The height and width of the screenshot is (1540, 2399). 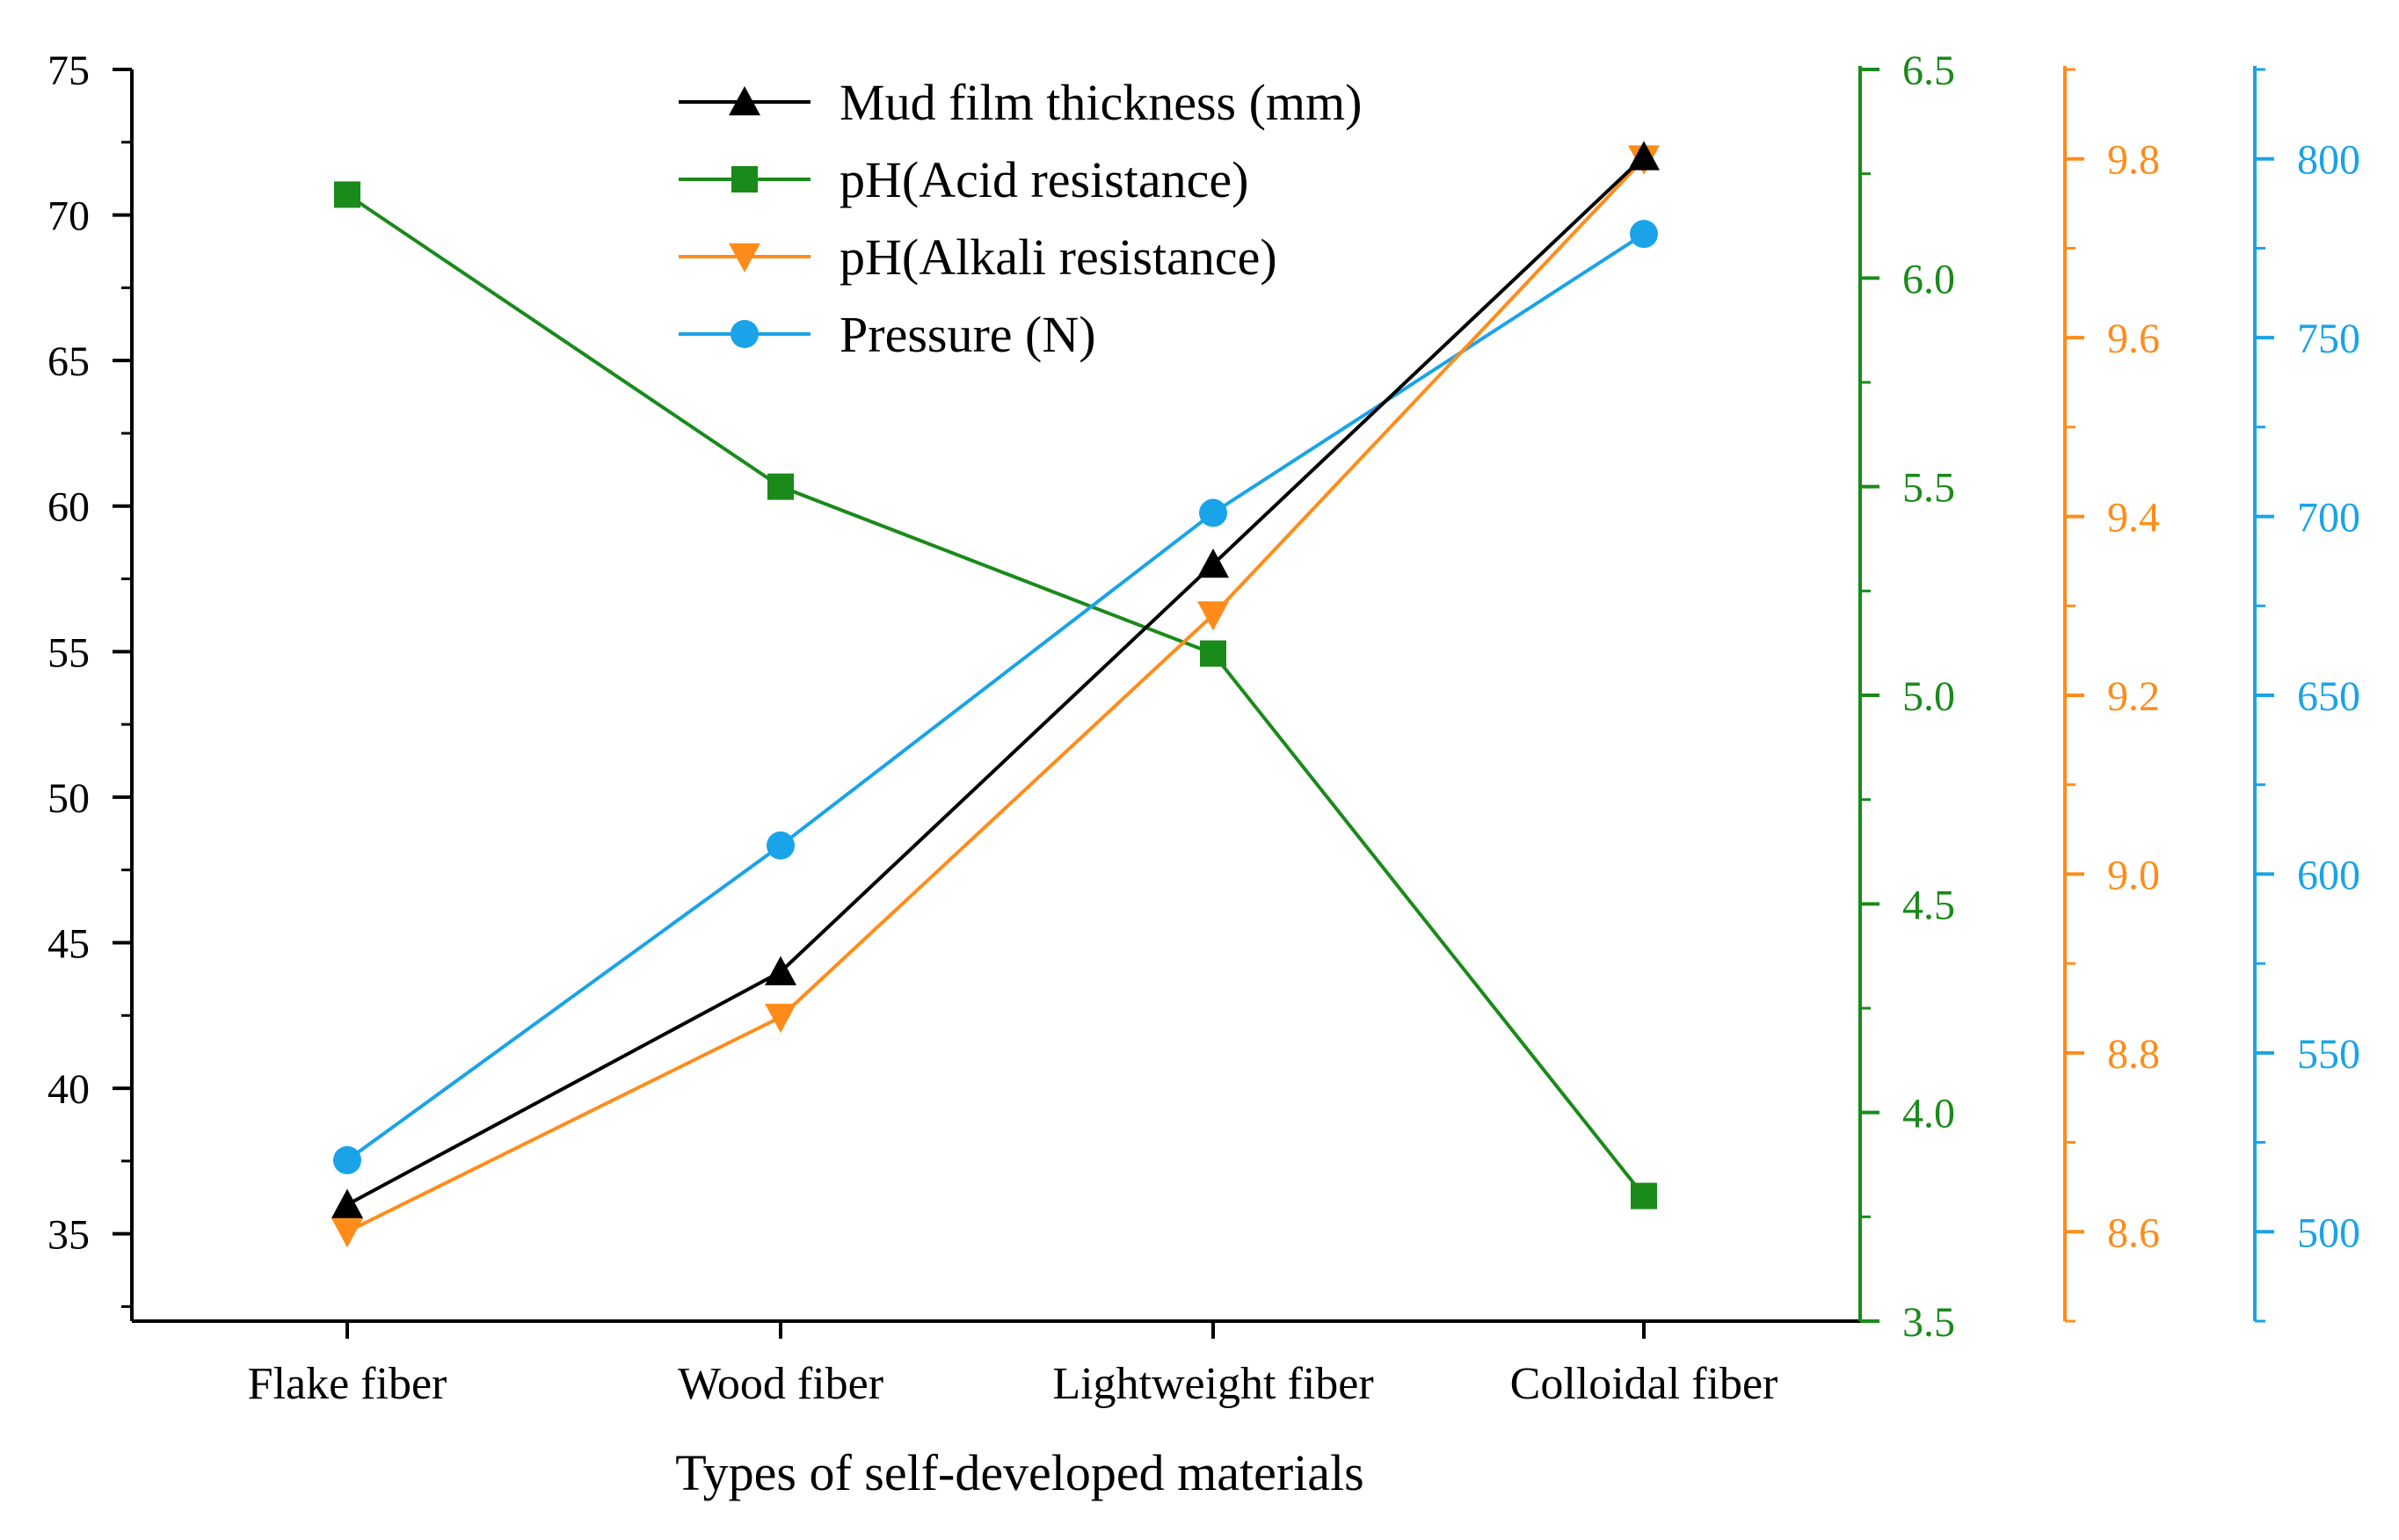 What do you see at coordinates (1929, 696) in the screenshot?
I see `acid-tick-label: 5.0` at bounding box center [1929, 696].